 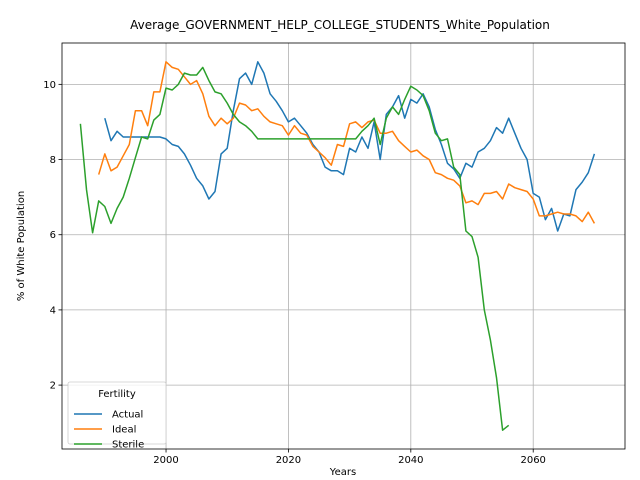 What do you see at coordinates (53, 386) in the screenshot?
I see `y-tick-label: 2` at bounding box center [53, 386].